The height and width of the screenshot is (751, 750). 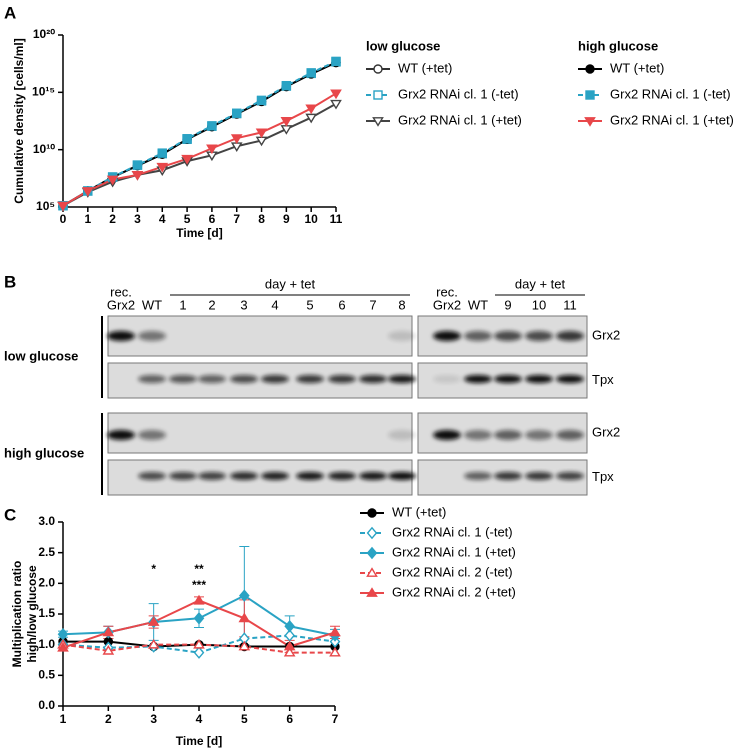 What do you see at coordinates (32, 614) in the screenshot?
I see `y-axis-title: high/low glucose` at bounding box center [32, 614].